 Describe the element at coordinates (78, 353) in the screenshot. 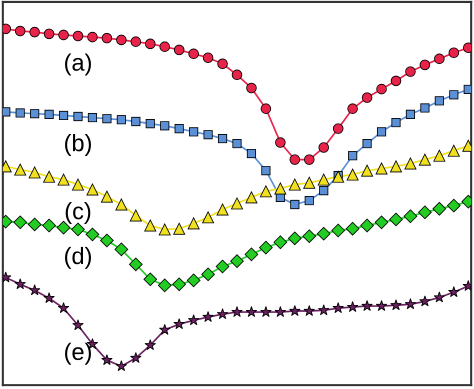

I see `series-label: (e)` at that location.